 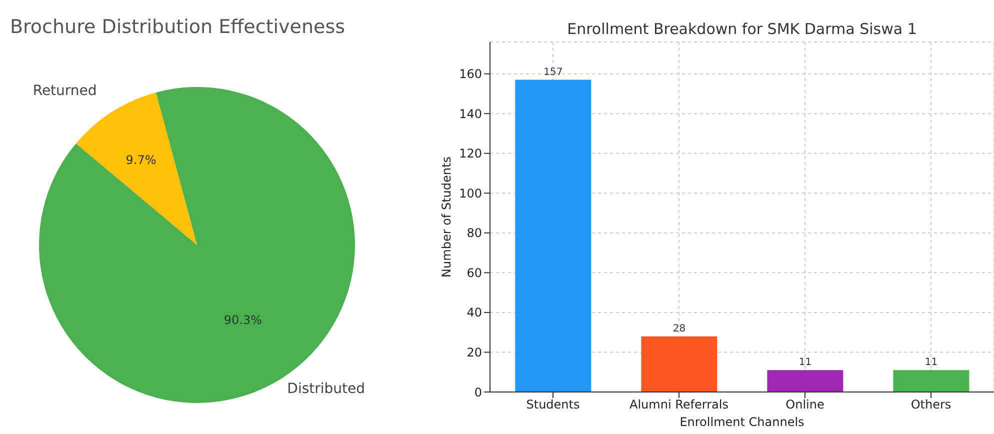 I want to click on data-label: 157, so click(x=553, y=72).